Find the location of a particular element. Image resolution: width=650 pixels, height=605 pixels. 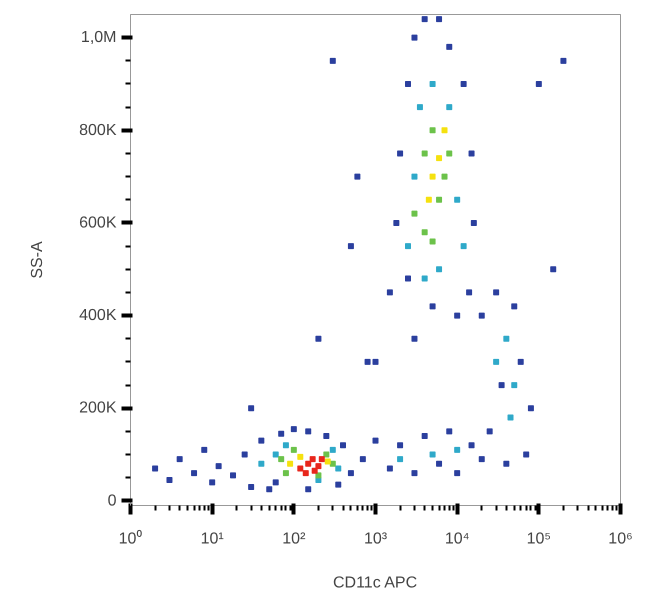

x-tick-label: 10⁴ is located at coordinates (457, 539).